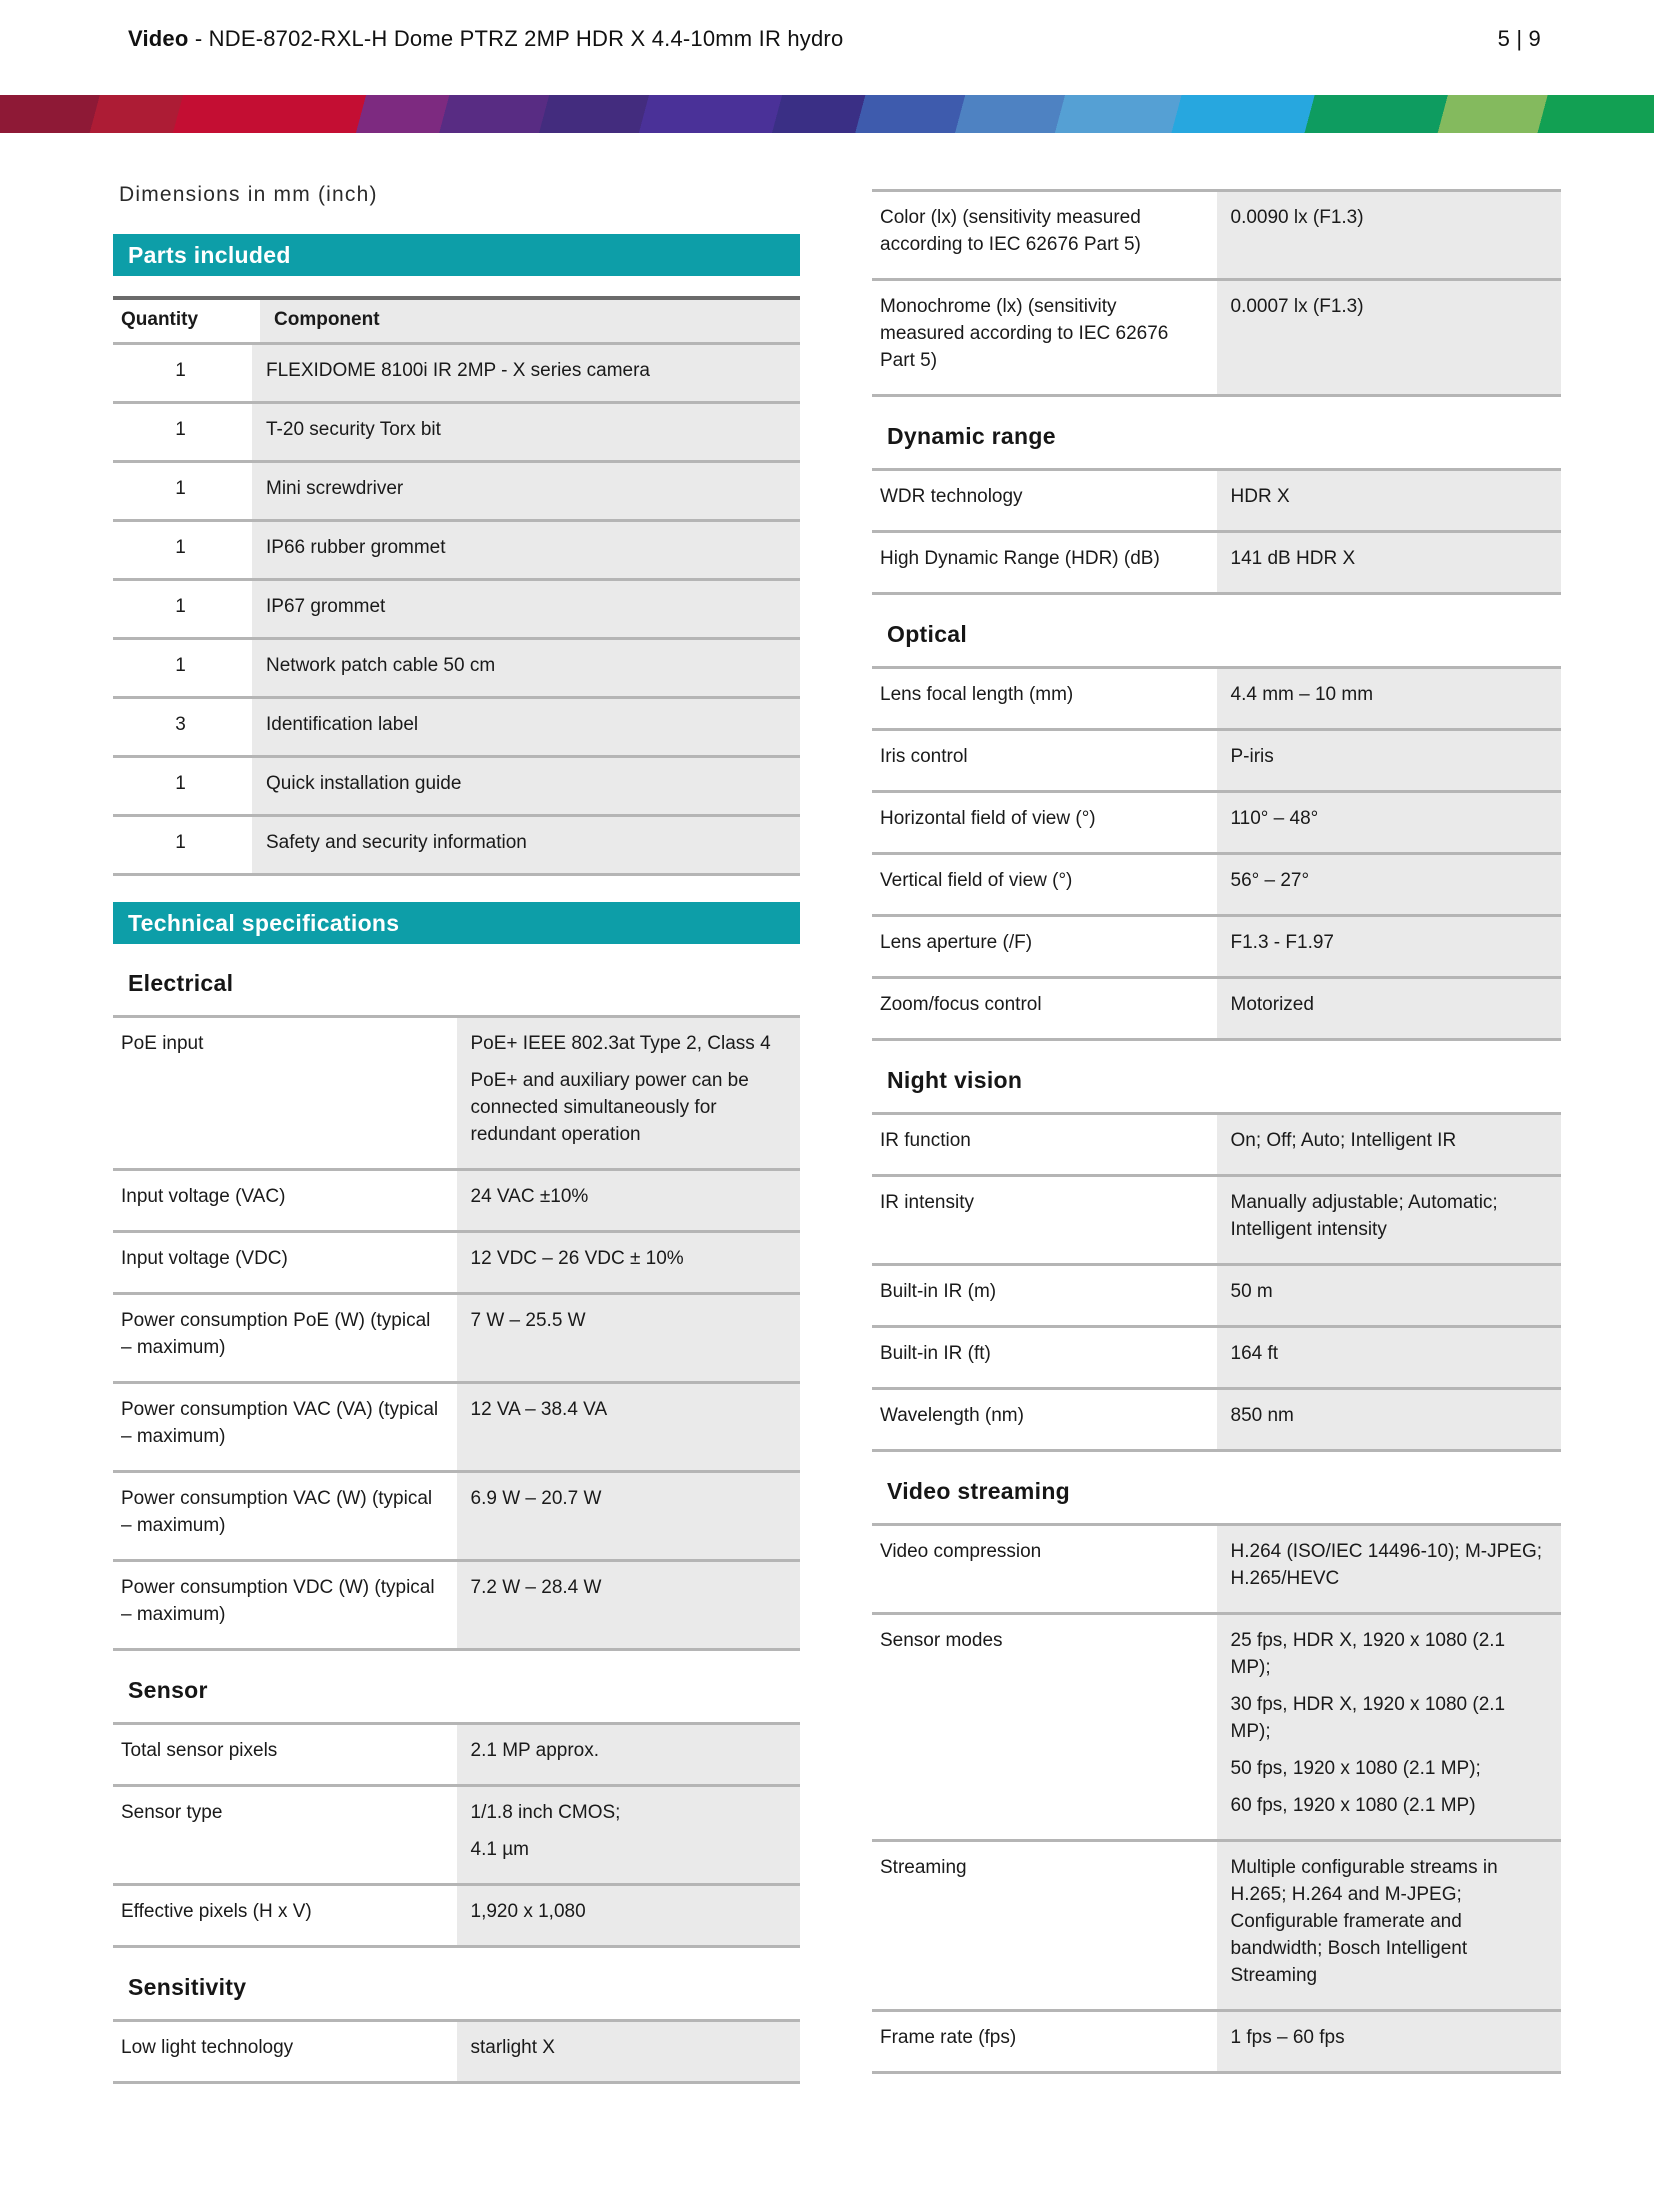 The image size is (1654, 2205). I want to click on page-number: 5 | 9, so click(1519, 38).